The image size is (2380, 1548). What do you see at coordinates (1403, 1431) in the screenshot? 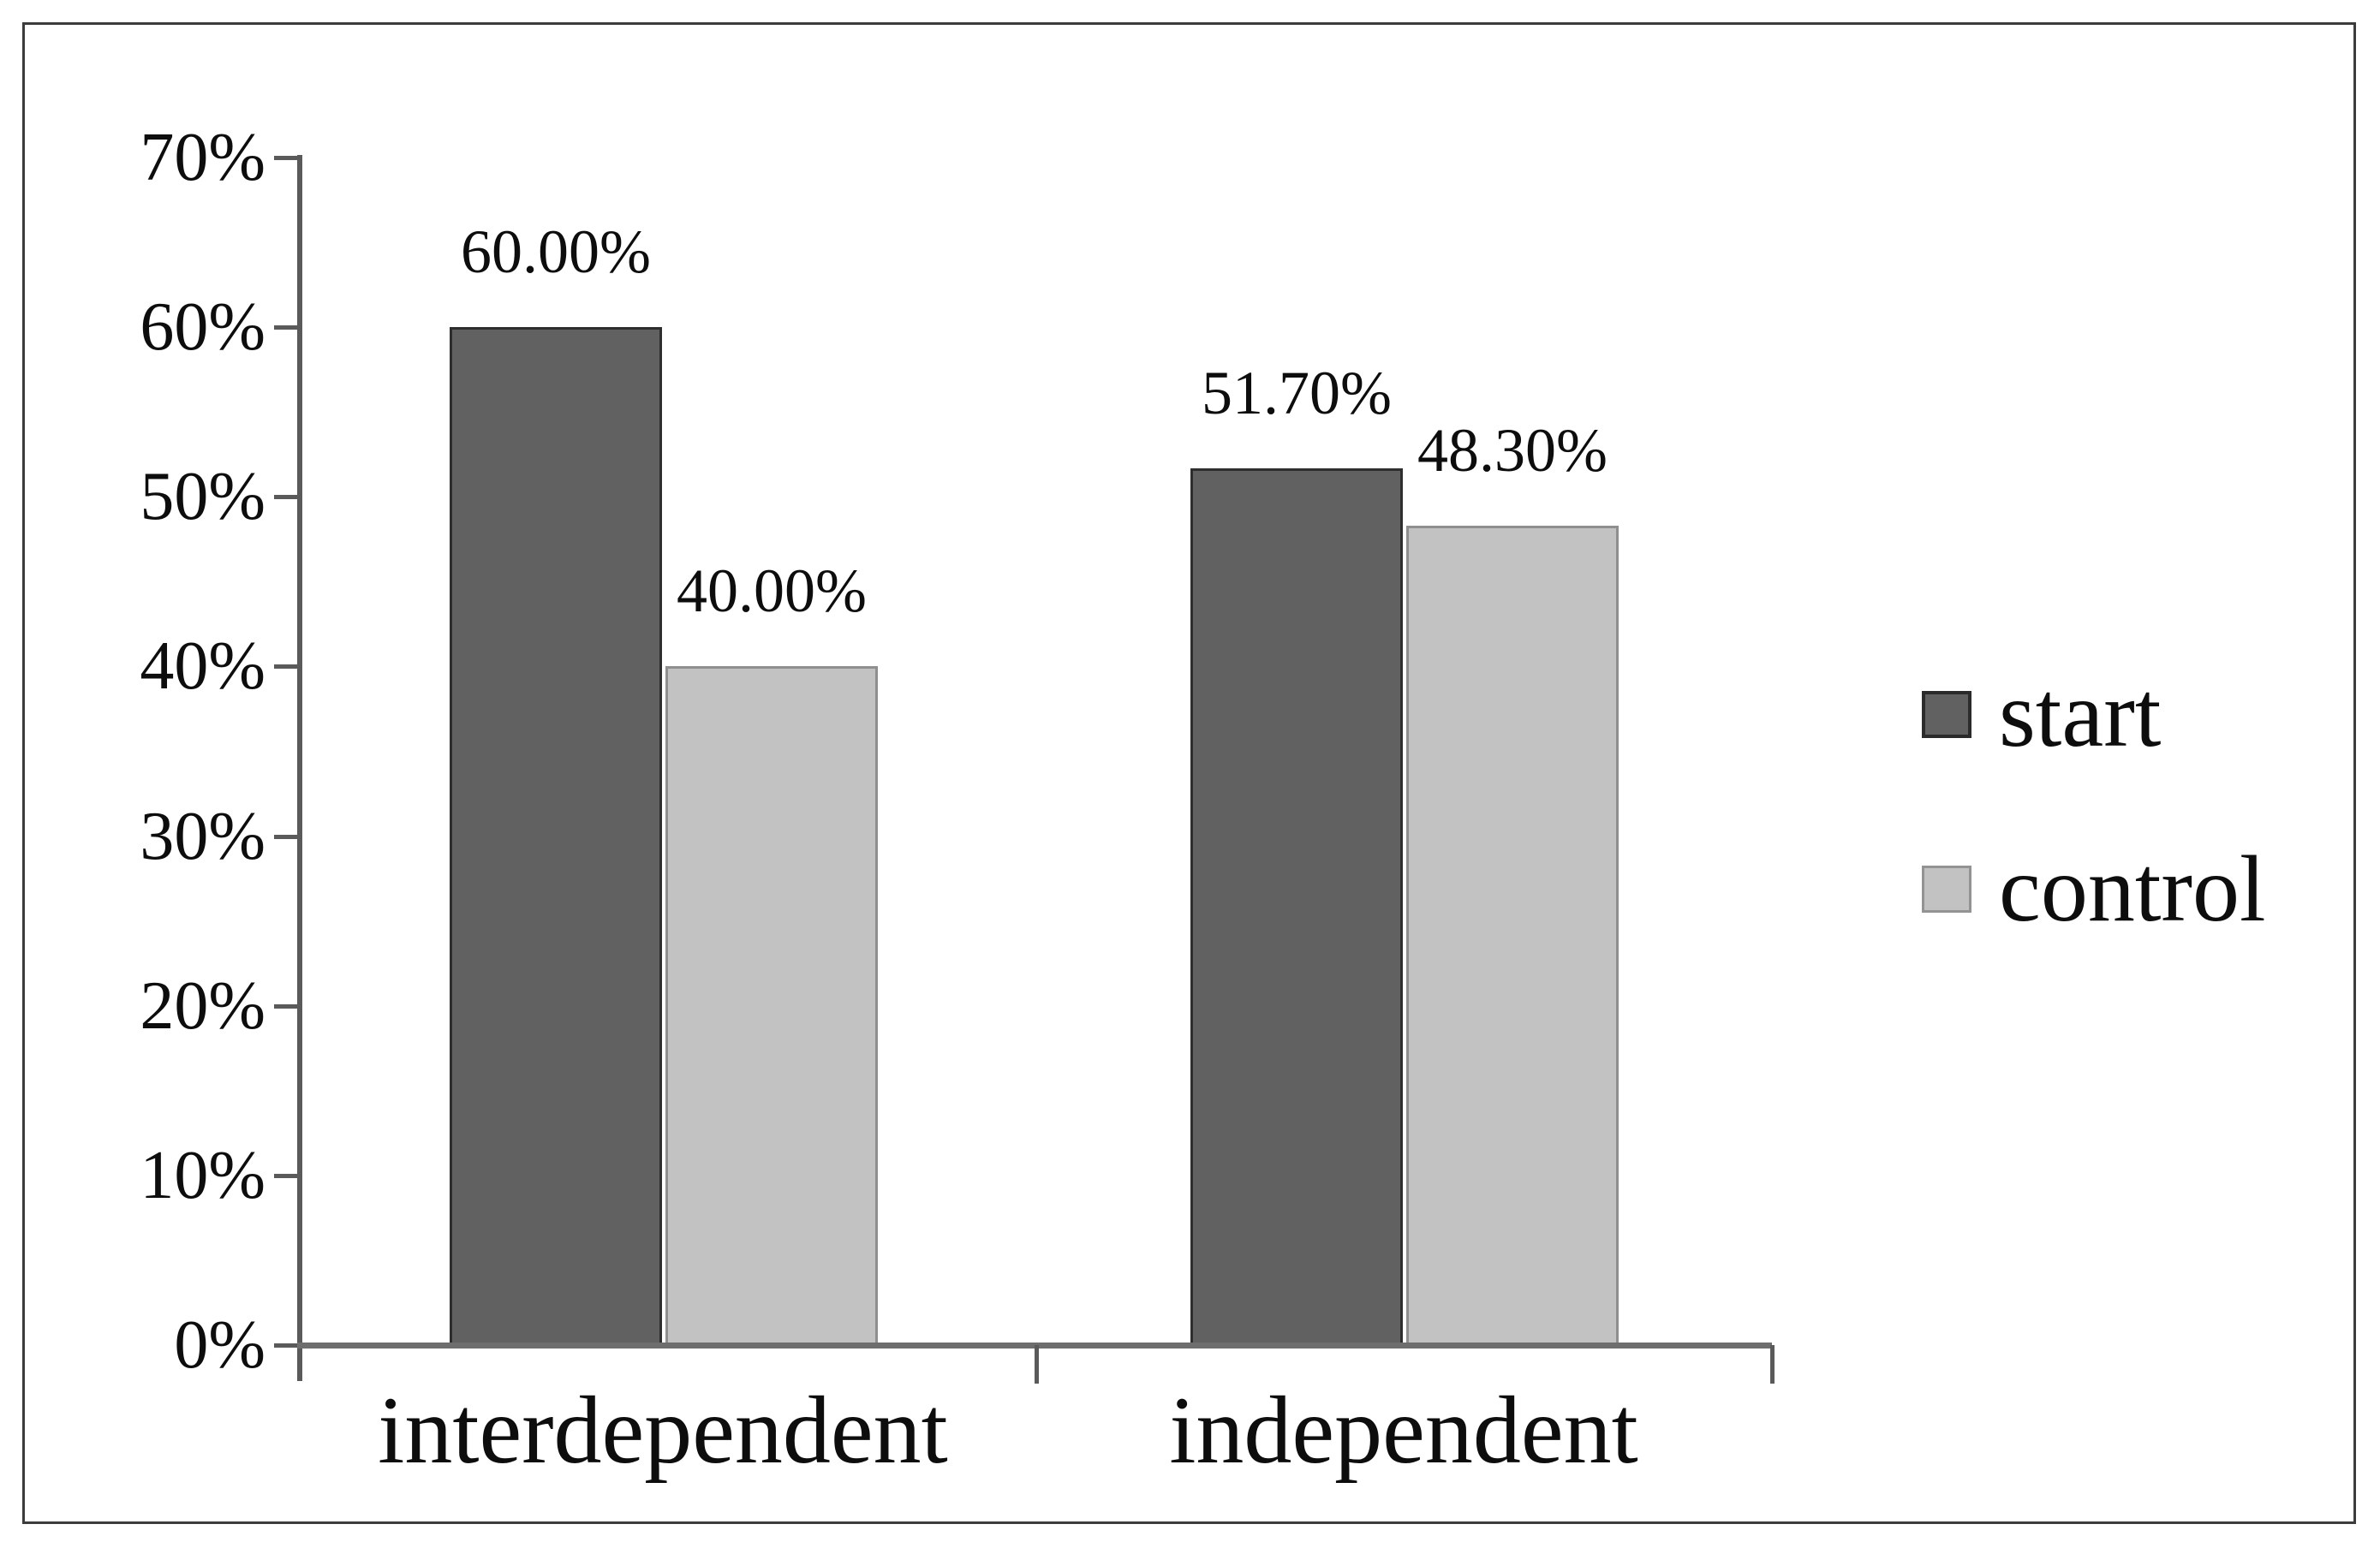
I see `category-label-independent: independent` at bounding box center [1403, 1431].